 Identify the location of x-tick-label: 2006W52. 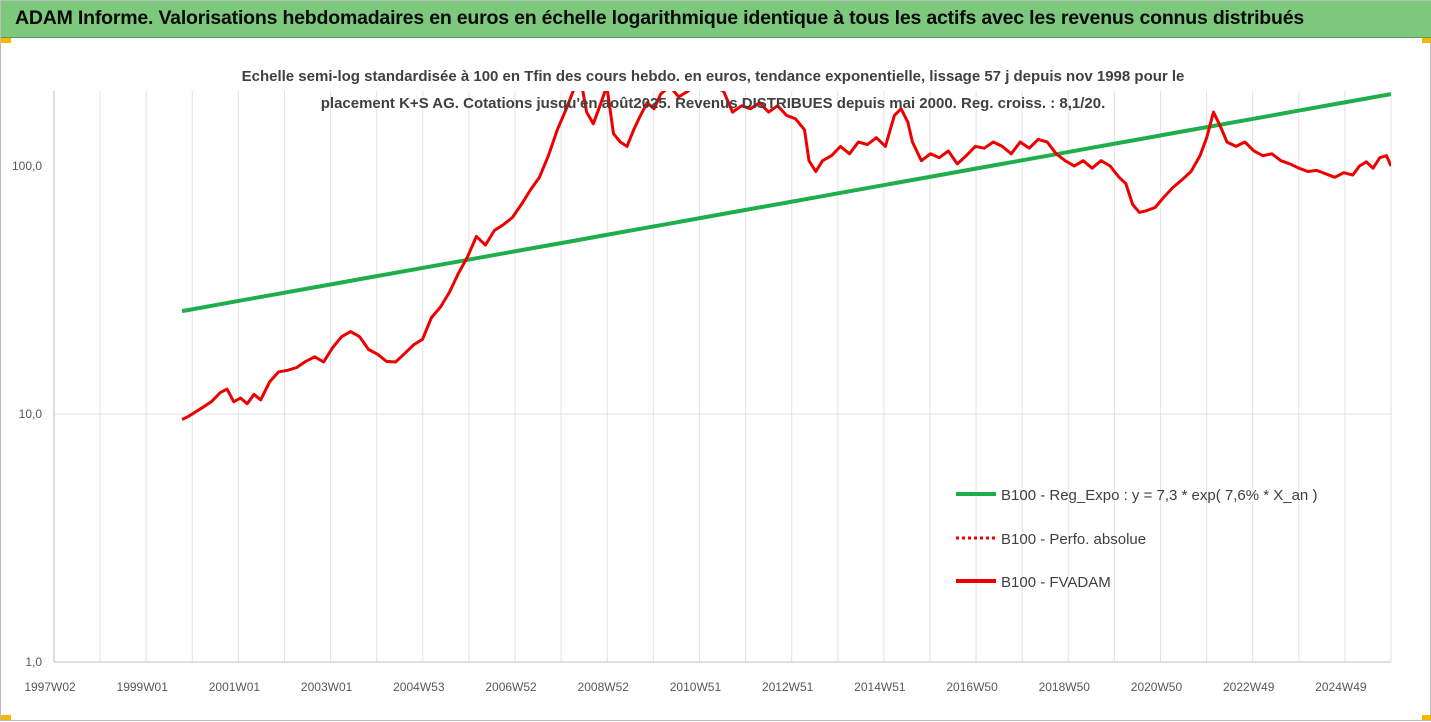
(511, 687).